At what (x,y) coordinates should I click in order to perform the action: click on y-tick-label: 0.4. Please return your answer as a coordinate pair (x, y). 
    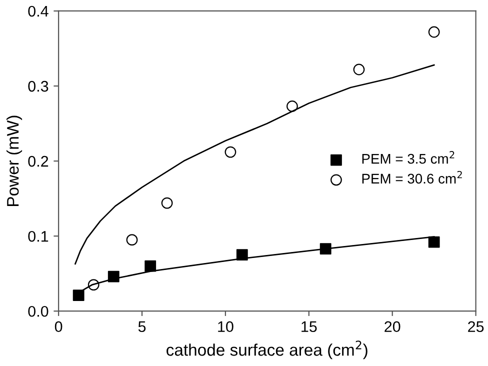
    Looking at the image, I should click on (38, 11).